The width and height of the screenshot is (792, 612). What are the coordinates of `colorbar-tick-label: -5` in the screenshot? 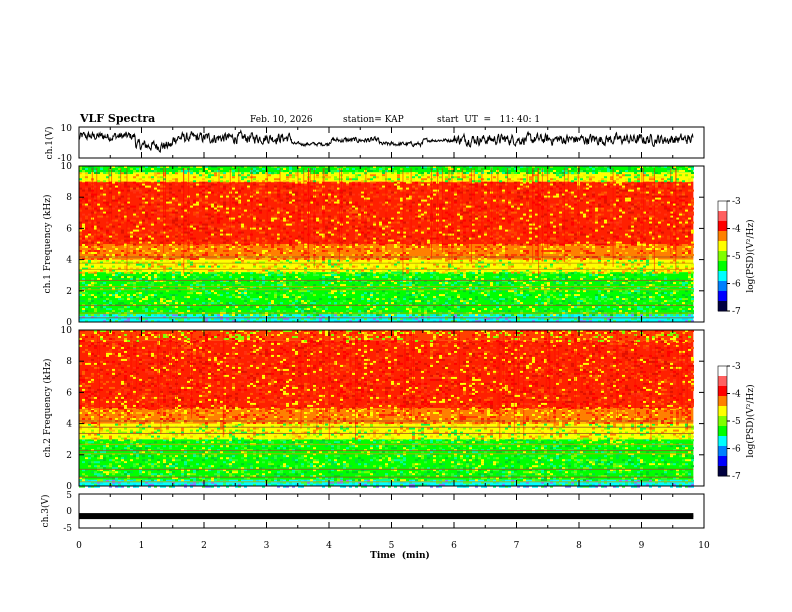 It's located at (736, 422).